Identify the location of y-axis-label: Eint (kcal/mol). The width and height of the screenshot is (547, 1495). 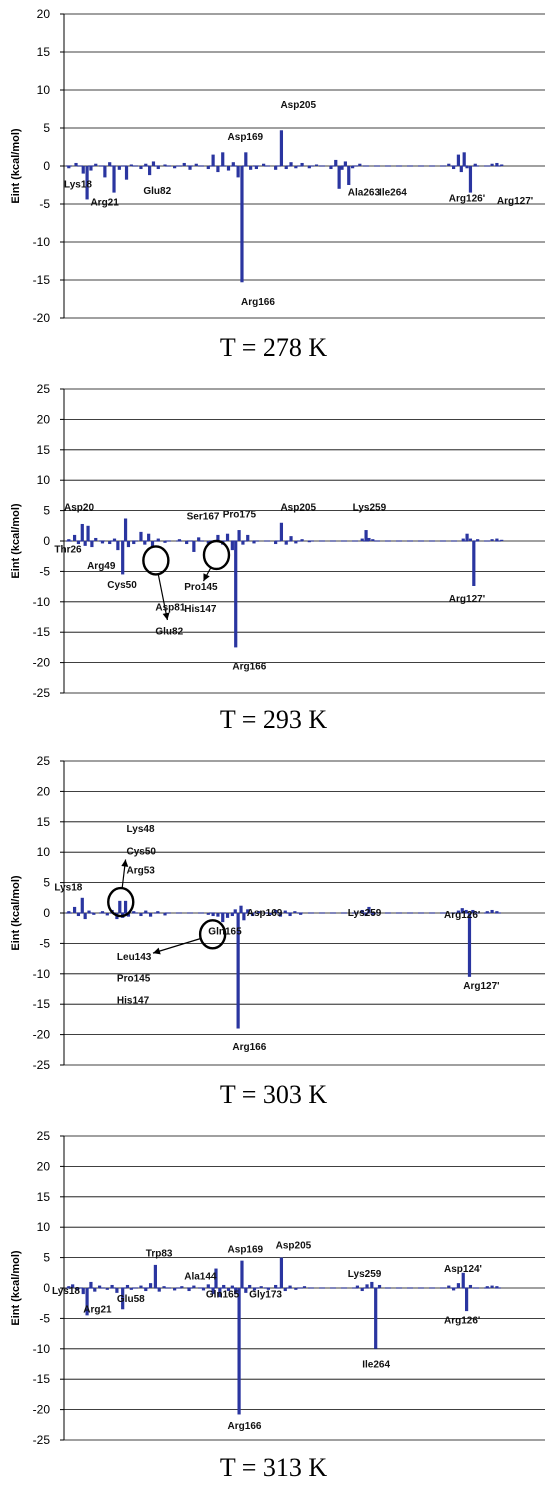
(16, 1288).